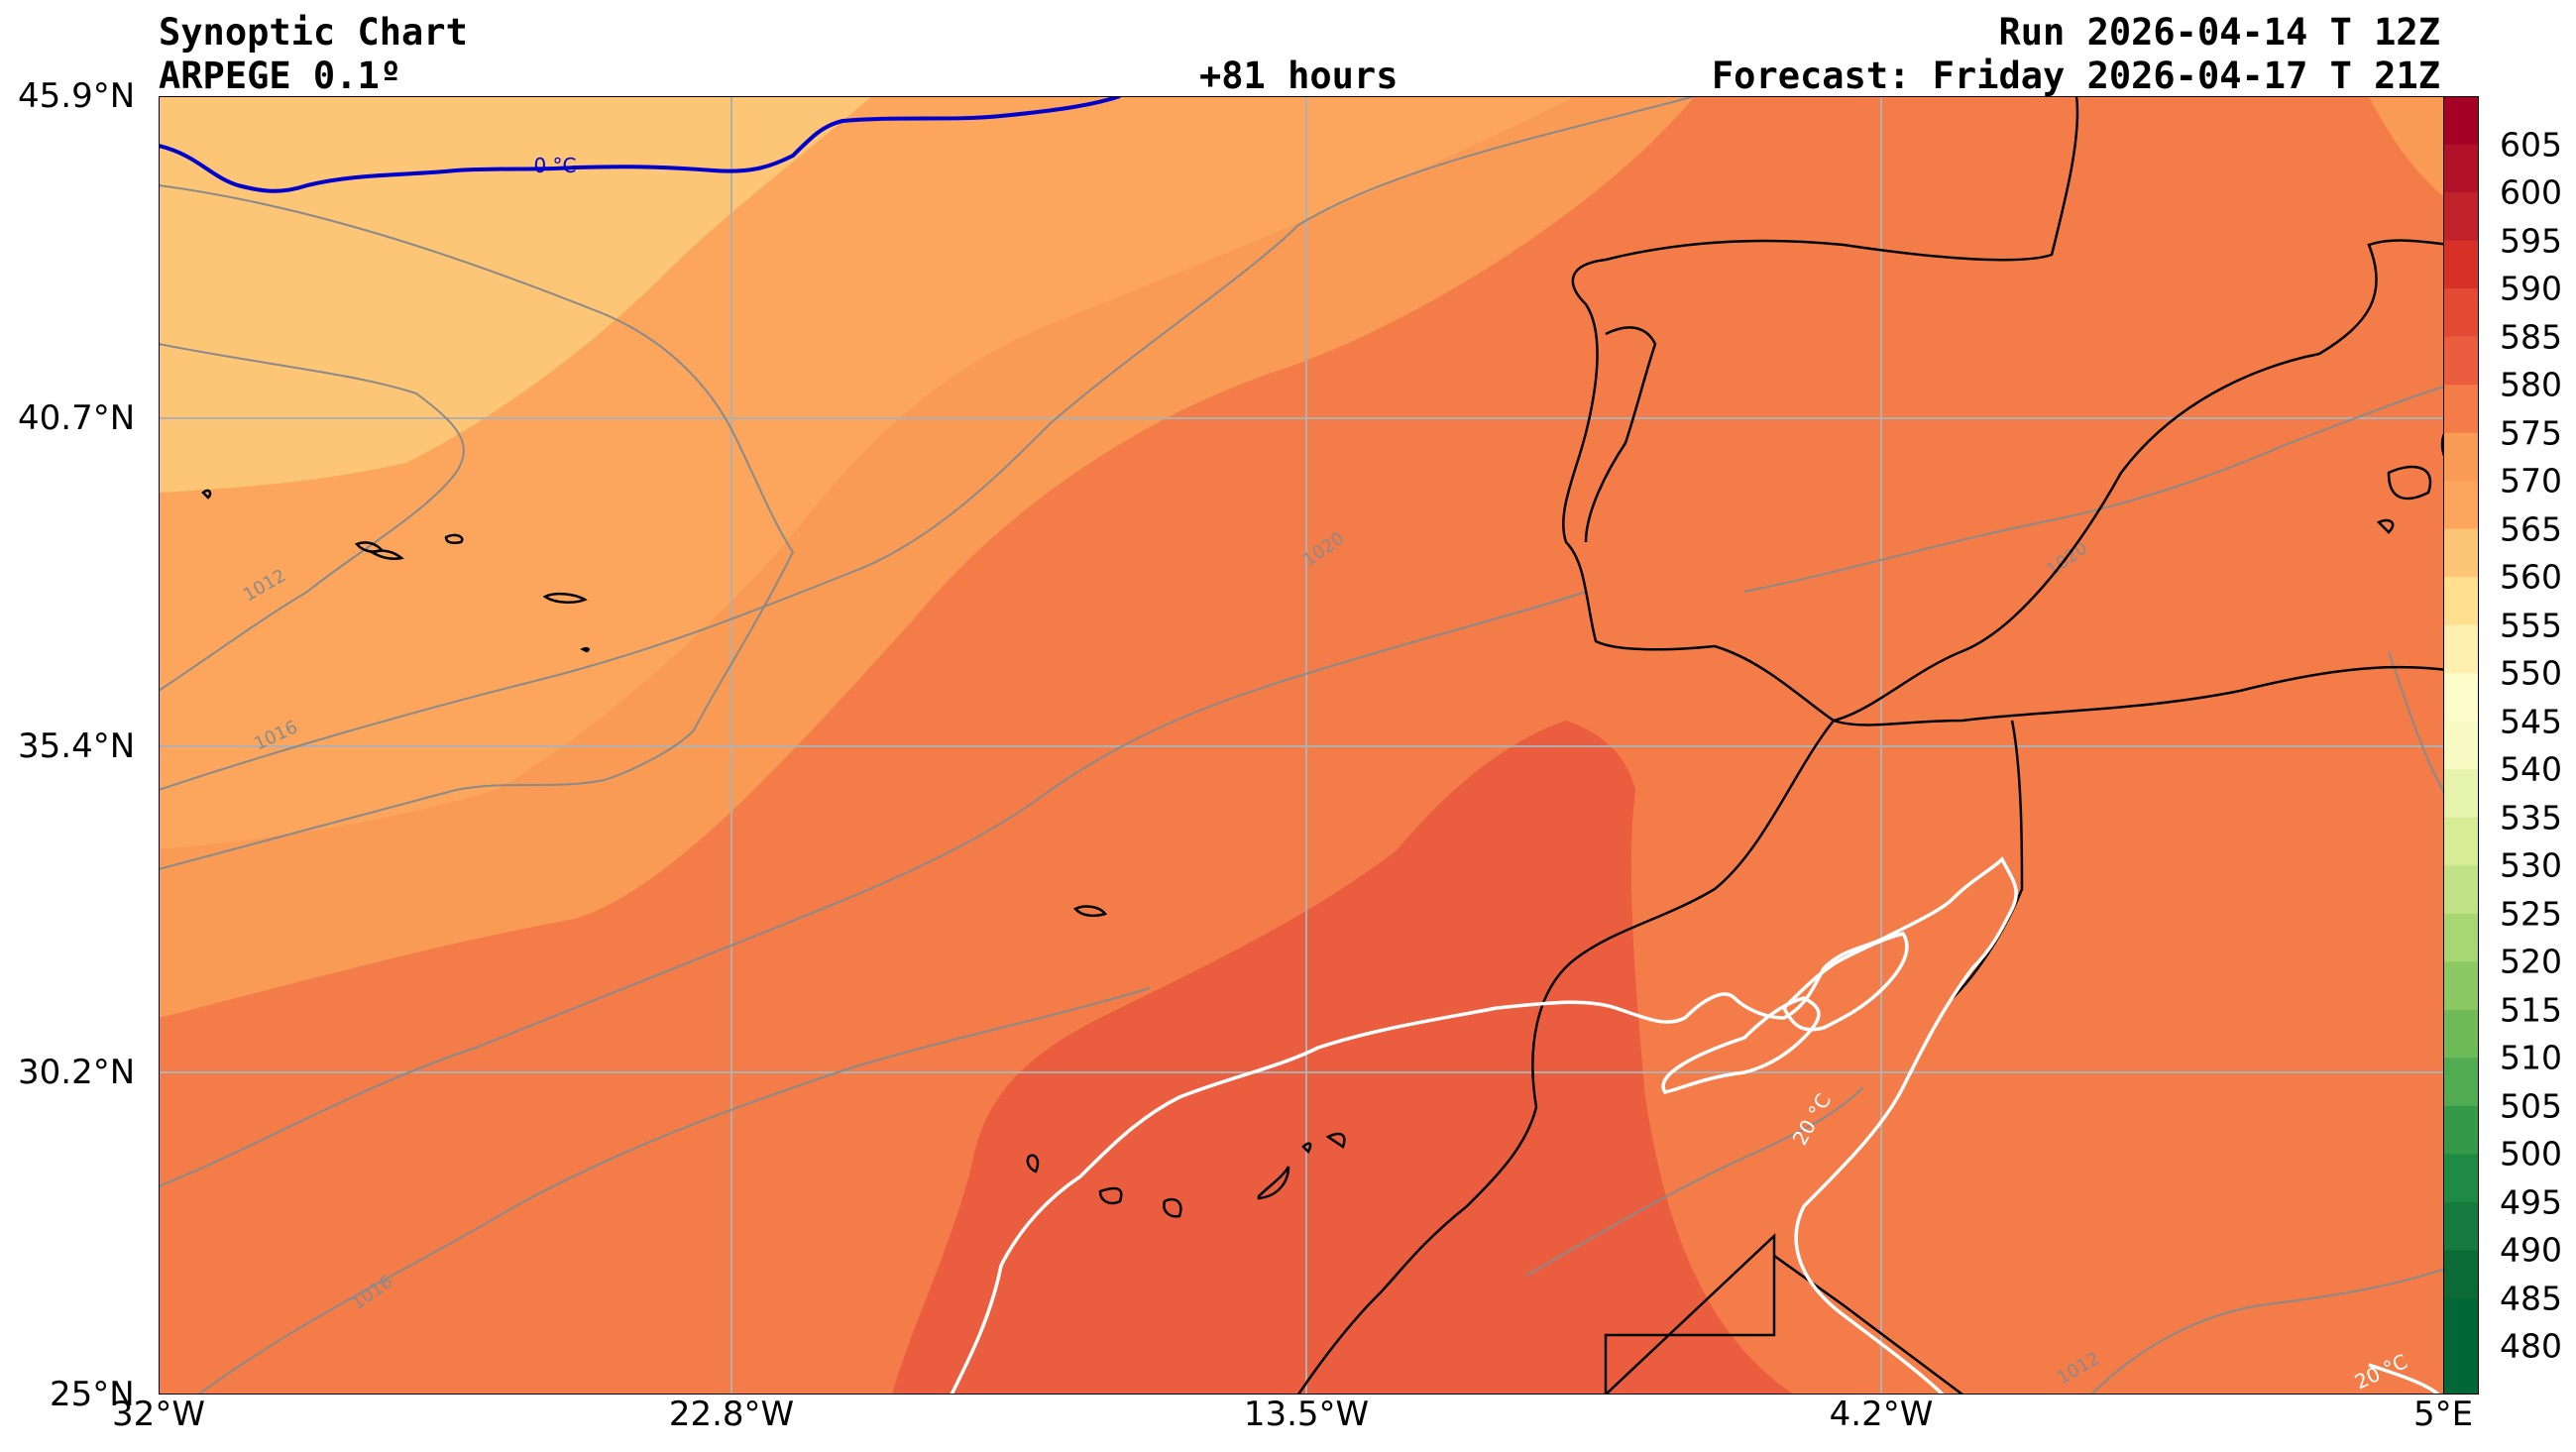 This screenshot has width=2576, height=1452. What do you see at coordinates (2411, 150) in the screenshot?
I see `band-565-570-ne` at bounding box center [2411, 150].